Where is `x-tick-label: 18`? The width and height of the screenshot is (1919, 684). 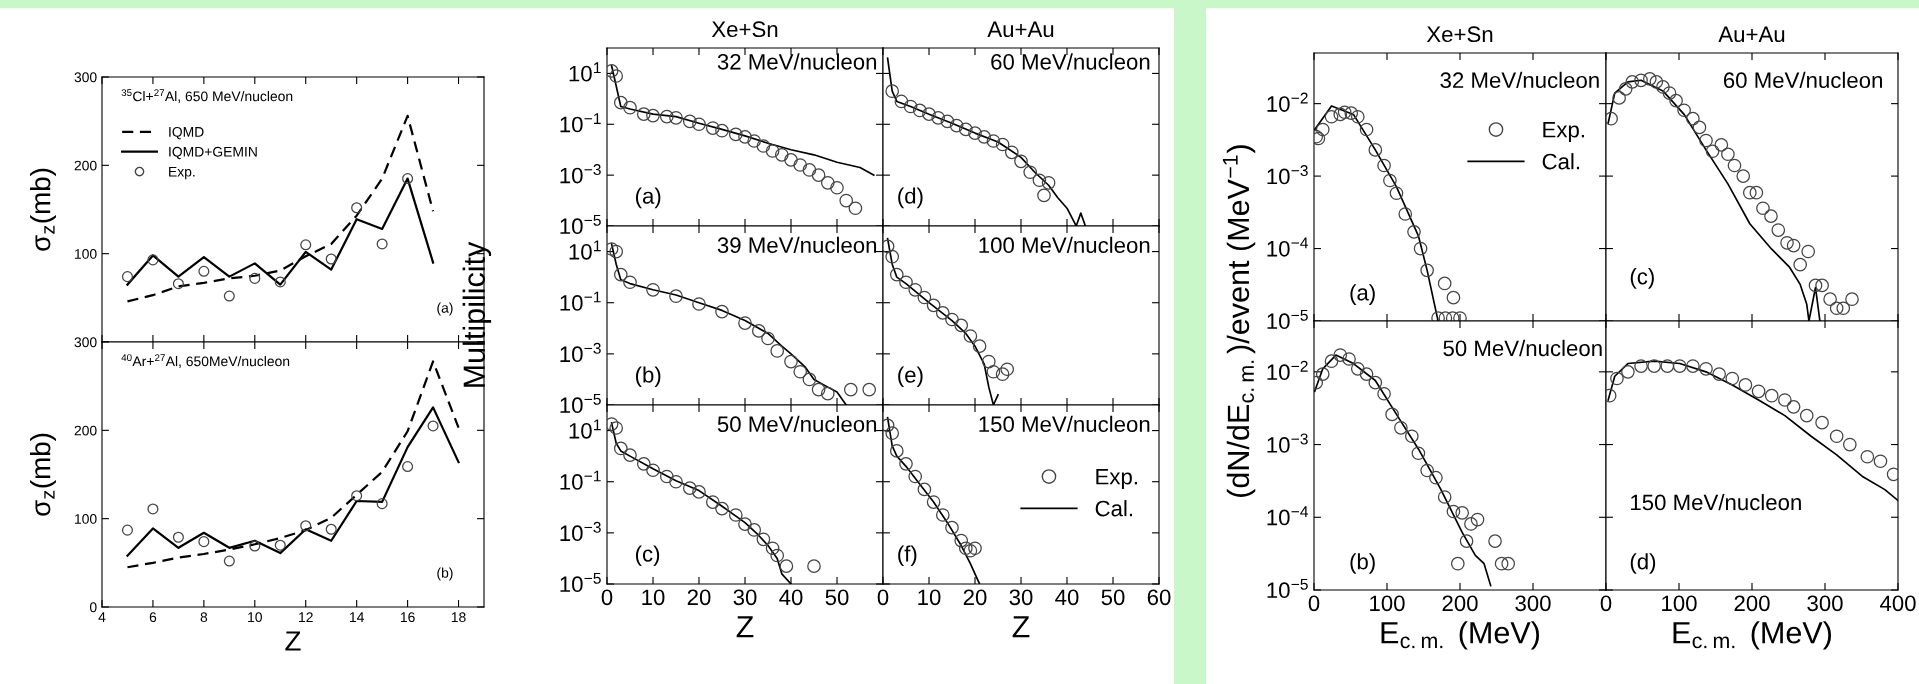
x-tick-label: 18 is located at coordinates (458, 617).